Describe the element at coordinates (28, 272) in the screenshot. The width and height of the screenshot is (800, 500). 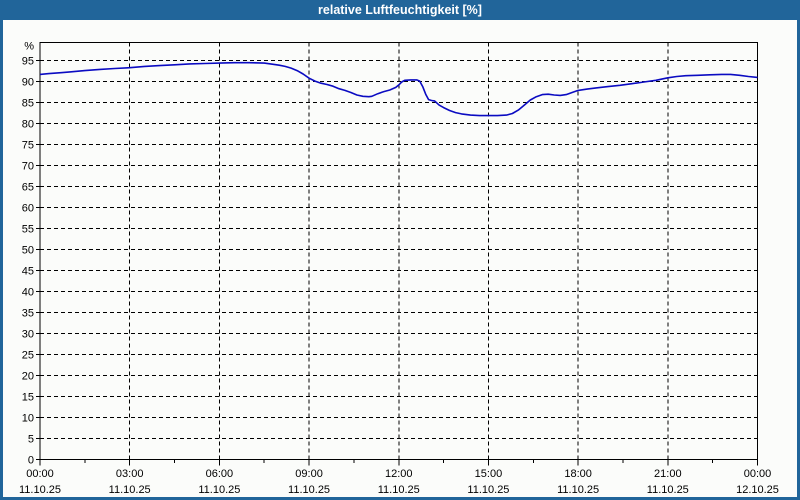
I see `y-tick-label: 45` at that location.